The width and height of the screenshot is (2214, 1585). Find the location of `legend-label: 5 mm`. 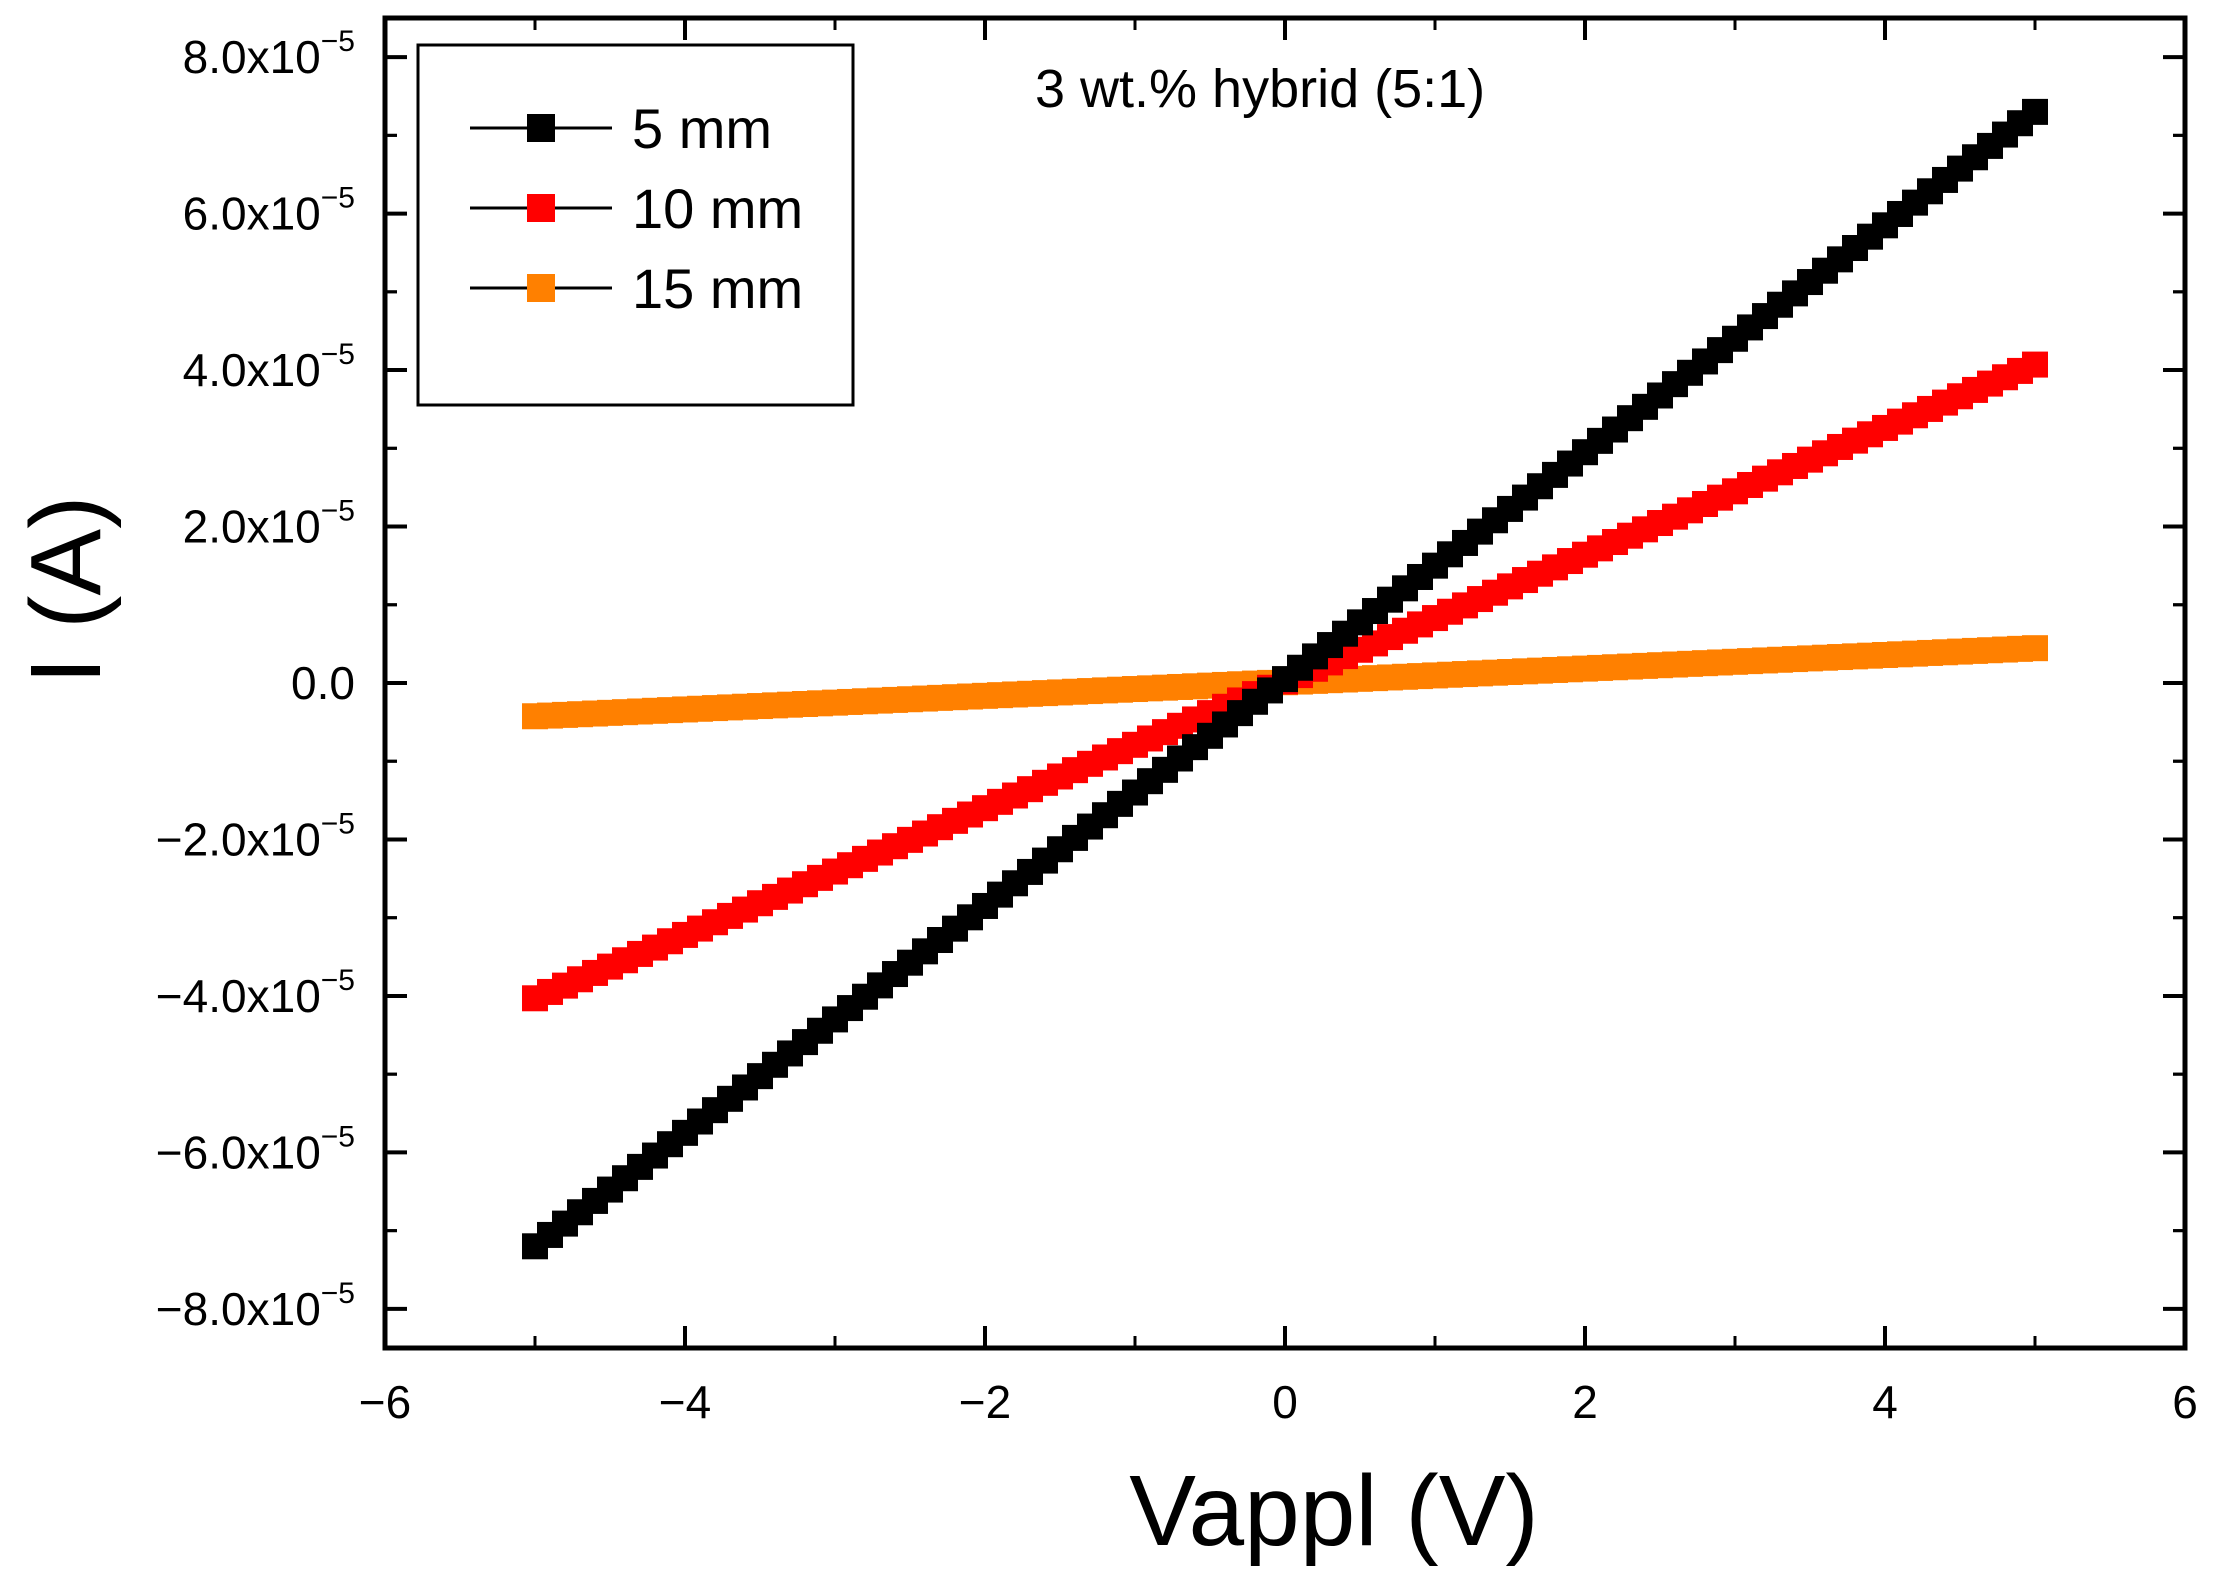

legend-label: 5 mm is located at coordinates (702, 128).